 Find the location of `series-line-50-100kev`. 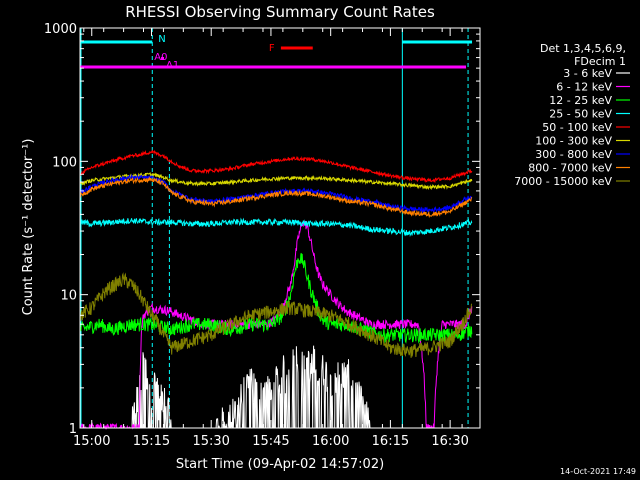

series-line-50-100kev is located at coordinates (276, 166).